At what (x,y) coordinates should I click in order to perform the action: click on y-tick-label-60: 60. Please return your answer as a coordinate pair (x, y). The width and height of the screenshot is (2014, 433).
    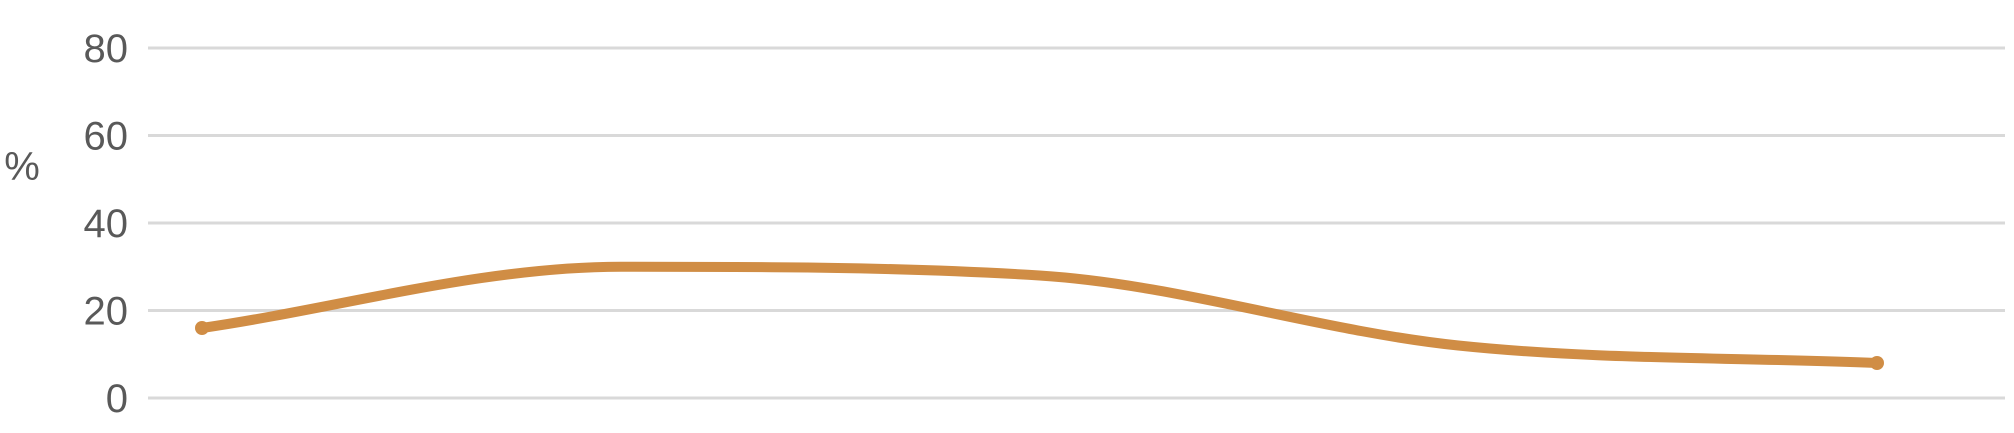
    Looking at the image, I should click on (106, 137).